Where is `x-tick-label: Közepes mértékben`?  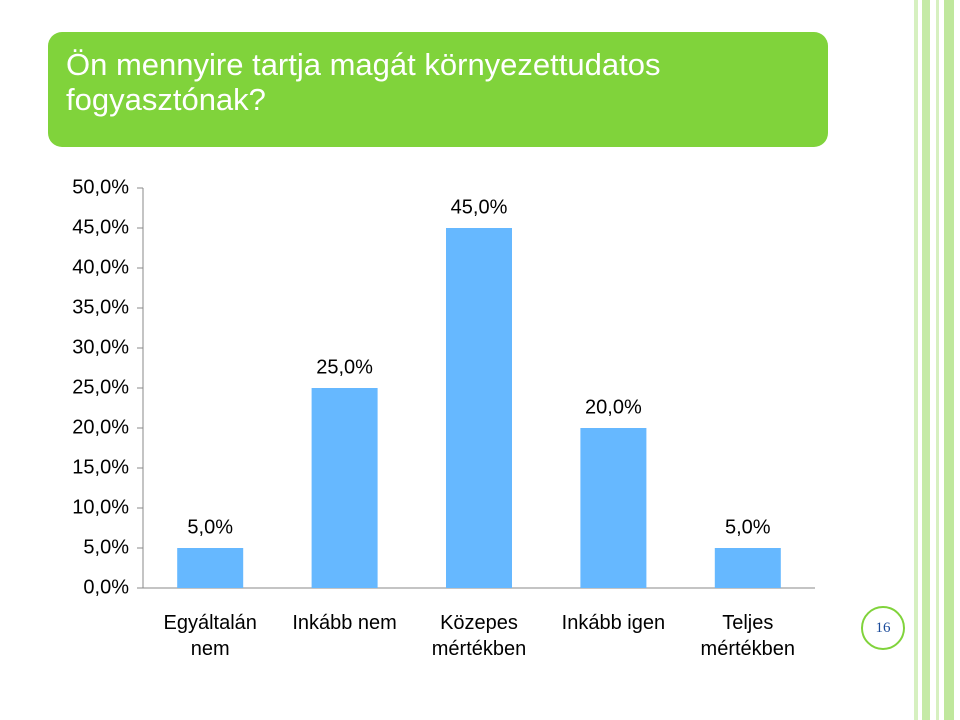
x-tick-label: Közepes mértékben is located at coordinates (479, 636).